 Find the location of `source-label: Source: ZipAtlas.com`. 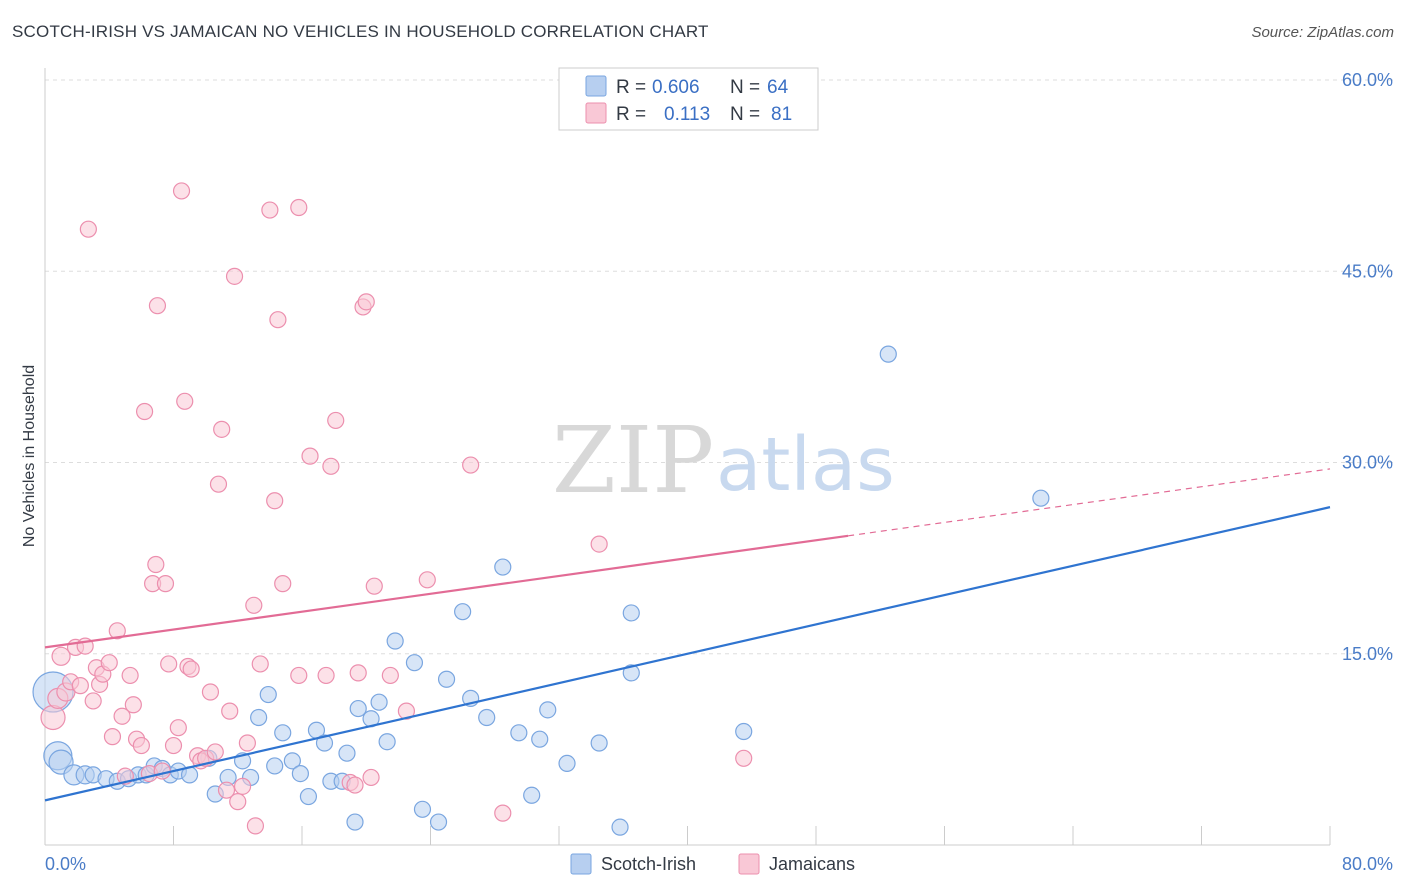

source-label: Source: ZipAtlas.com is located at coordinates (1322, 32).